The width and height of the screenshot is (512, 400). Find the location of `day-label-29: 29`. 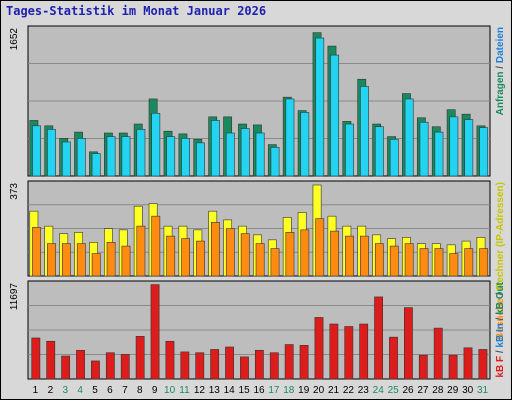

day-label-29: 29 is located at coordinates (453, 390).